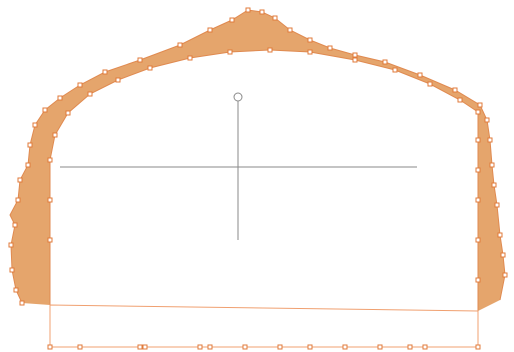 The height and width of the screenshot is (352, 514). I want to click on center-circle-icon, so click(238, 97).